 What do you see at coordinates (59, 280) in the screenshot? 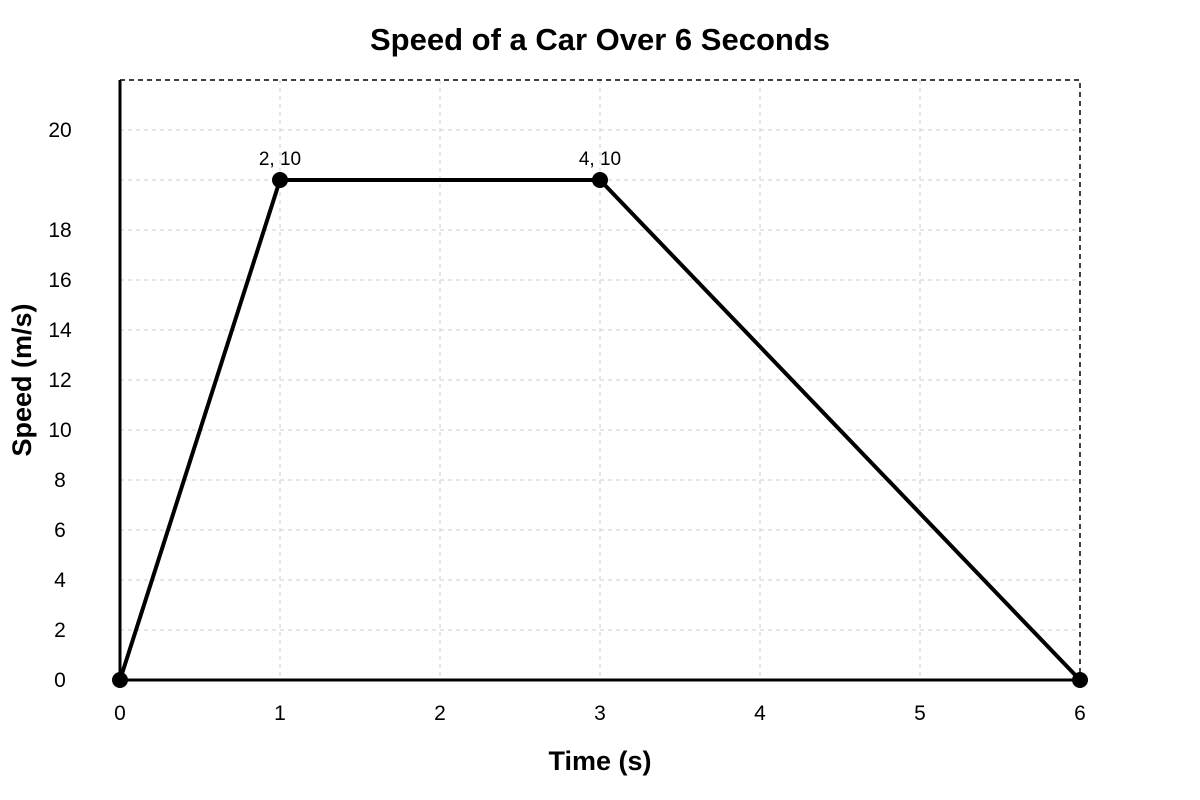
I see `y-tick-label: 16` at bounding box center [59, 280].